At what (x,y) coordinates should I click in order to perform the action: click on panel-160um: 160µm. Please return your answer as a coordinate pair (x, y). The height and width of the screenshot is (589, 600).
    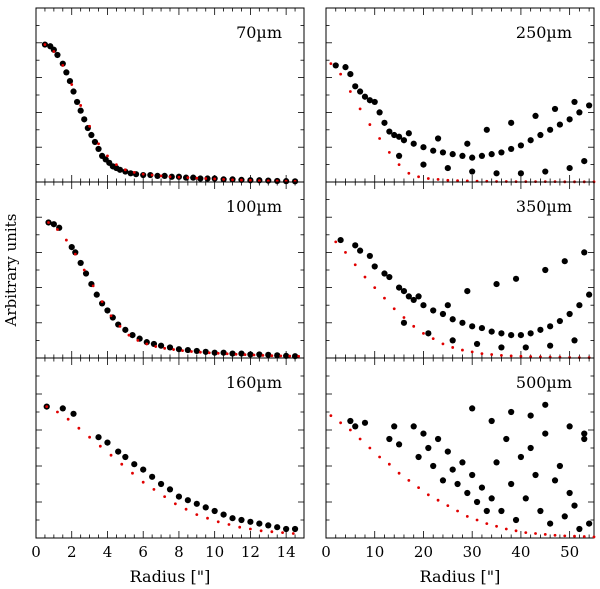
    Looking at the image, I should click on (170, 448).